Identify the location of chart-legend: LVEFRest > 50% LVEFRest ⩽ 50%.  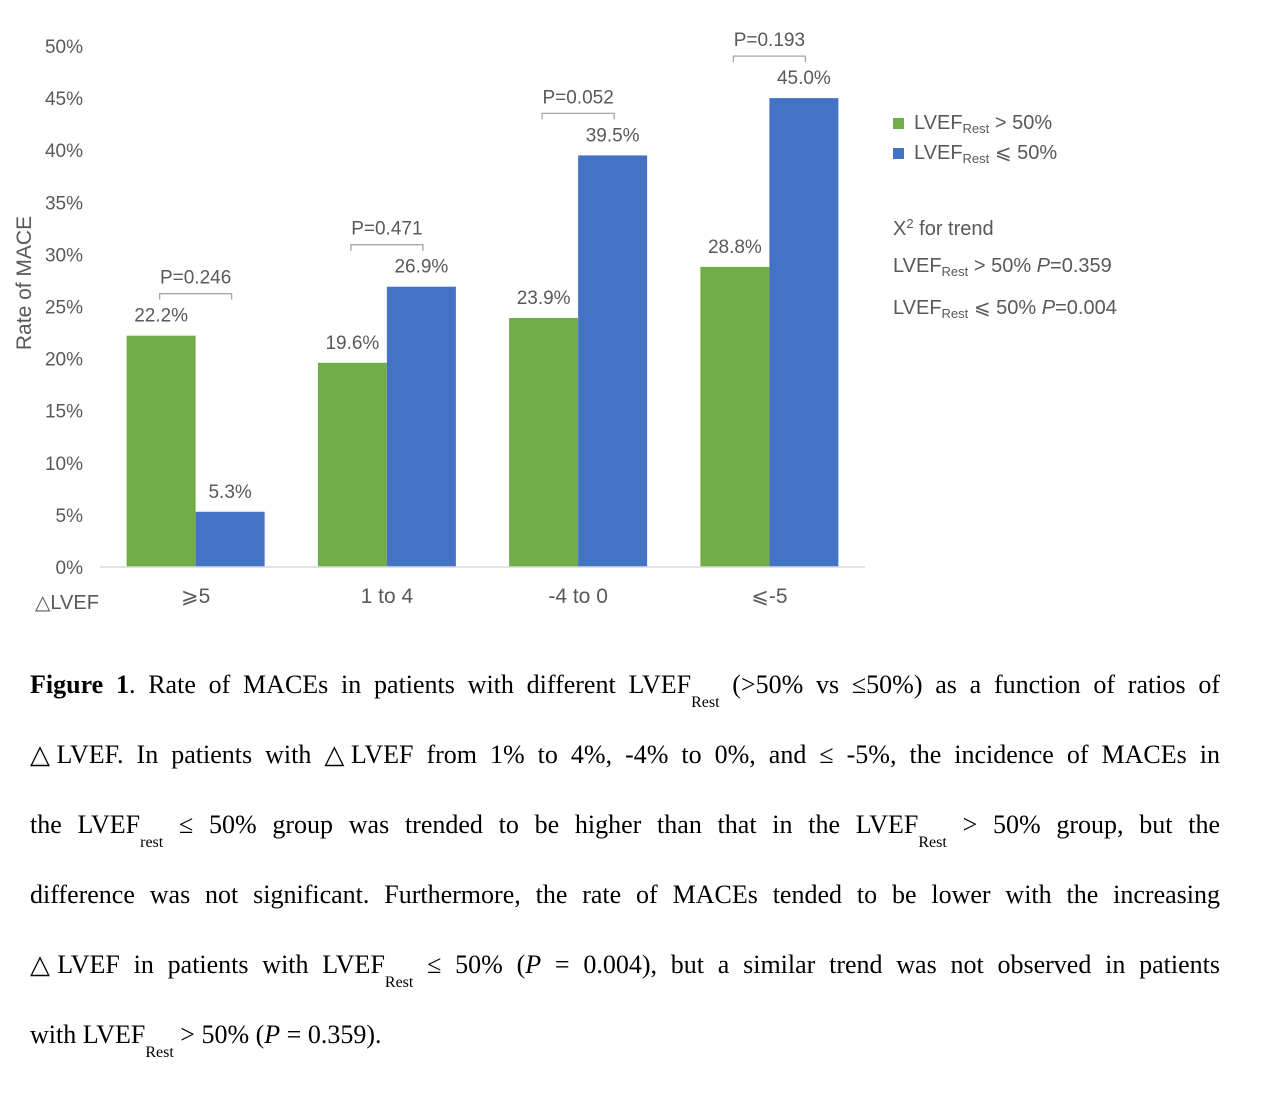
(975, 138).